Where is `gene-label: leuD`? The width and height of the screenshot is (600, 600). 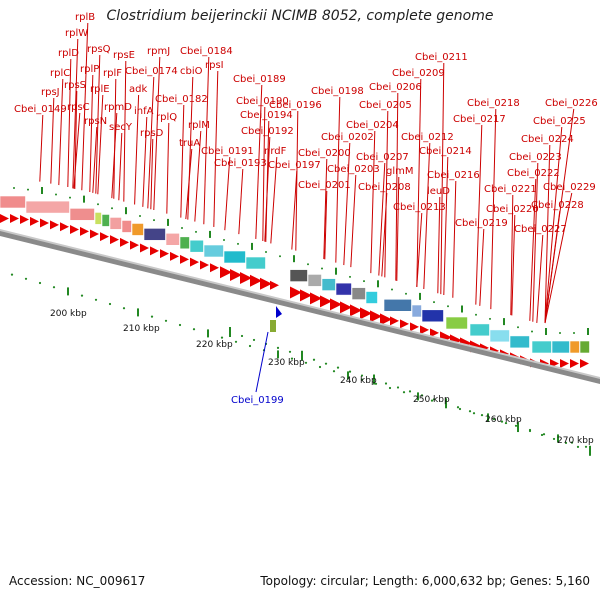 gene-label: leuD is located at coordinates (438, 191).